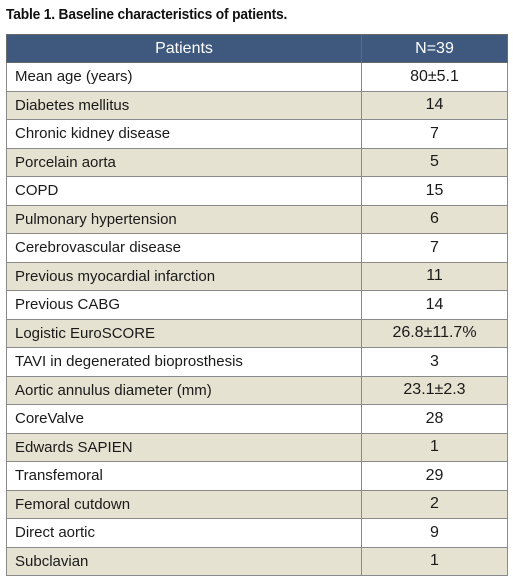  I want to click on row-value: 5, so click(434, 162).